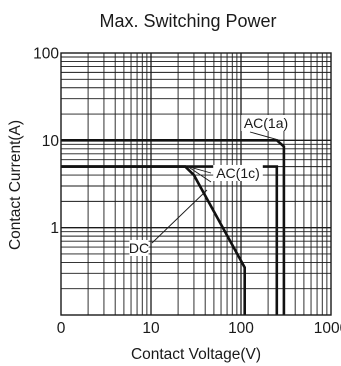 The height and width of the screenshot is (366, 341). I want to click on leader-line-ac-1a, so click(264, 136).